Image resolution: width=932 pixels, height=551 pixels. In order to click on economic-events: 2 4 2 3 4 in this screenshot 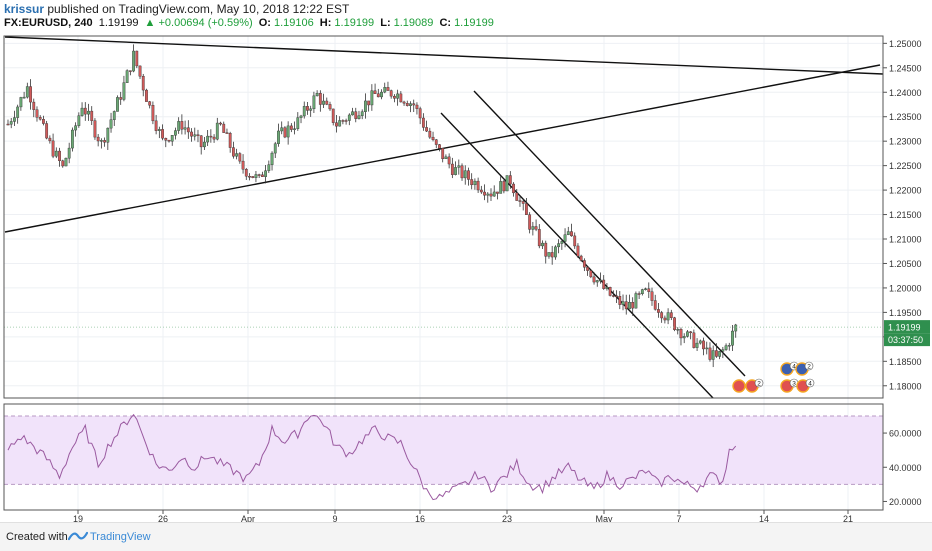, I will do `click(773, 377)`.